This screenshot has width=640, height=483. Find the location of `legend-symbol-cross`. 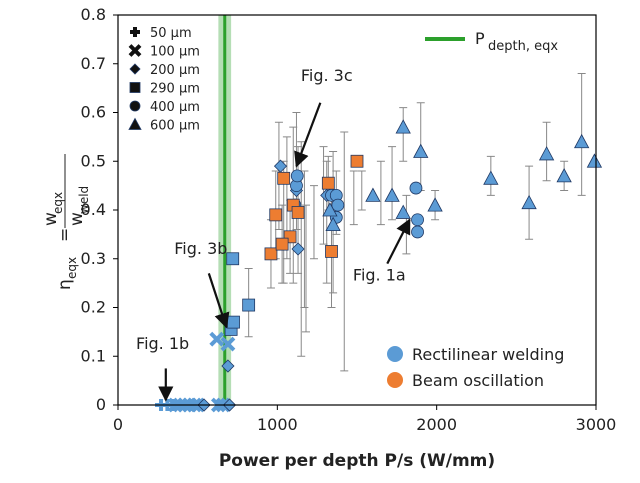

legend-symbol-cross is located at coordinates (135, 50).